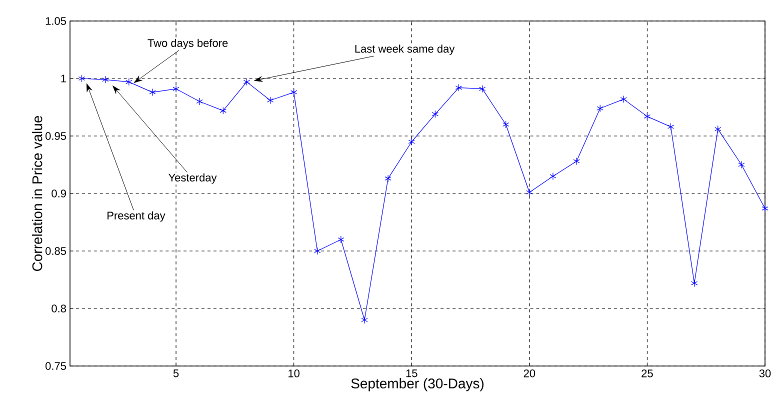 This screenshot has width=779, height=403. What do you see at coordinates (56, 366) in the screenshot?
I see `y-tick-label: 0.75` at bounding box center [56, 366].